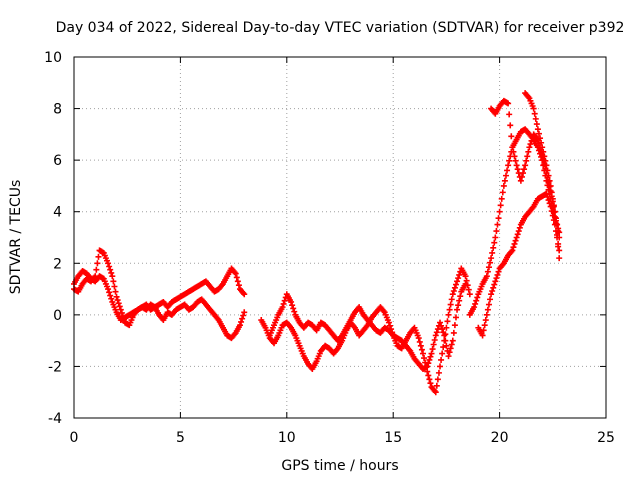 The height and width of the screenshot is (480, 640). I want to click on y-tick-label: -4, so click(55, 419).